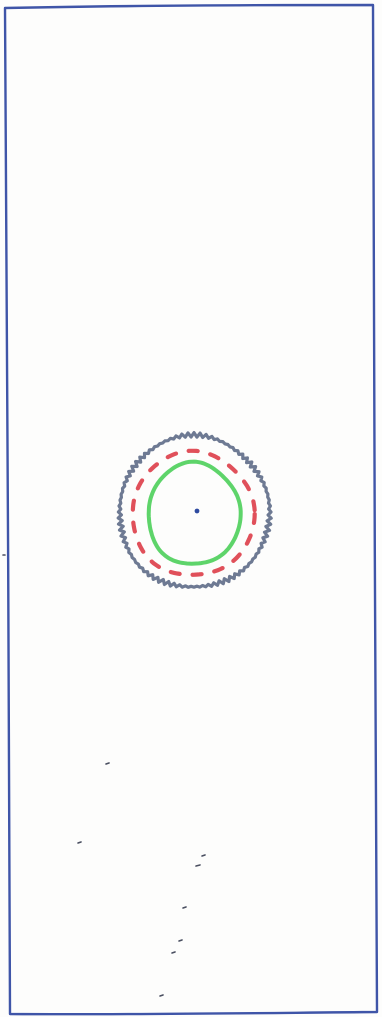 The image size is (382, 1017). I want to click on dashed-middle-ring, so click(193, 512).